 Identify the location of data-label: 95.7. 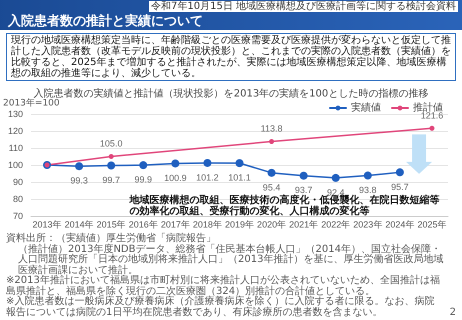
(400, 187).